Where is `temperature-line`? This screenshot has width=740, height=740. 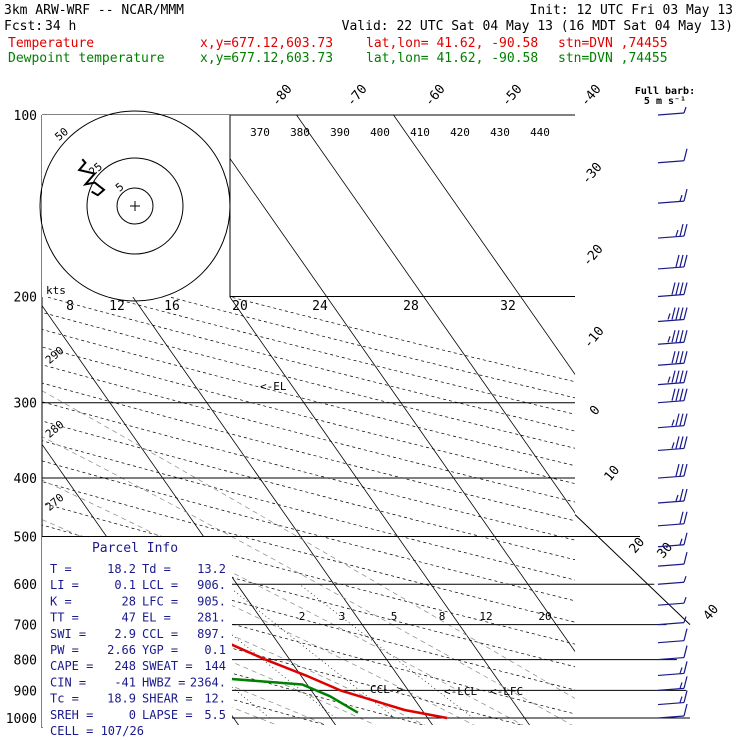 temperature-line is located at coordinates (245, 640).